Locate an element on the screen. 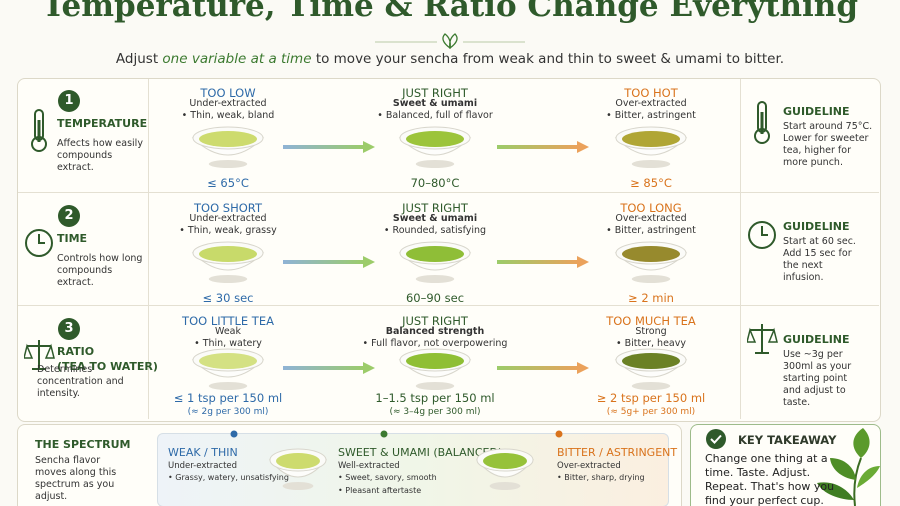  state-value: ≥ 85°C is located at coordinates (651, 183).